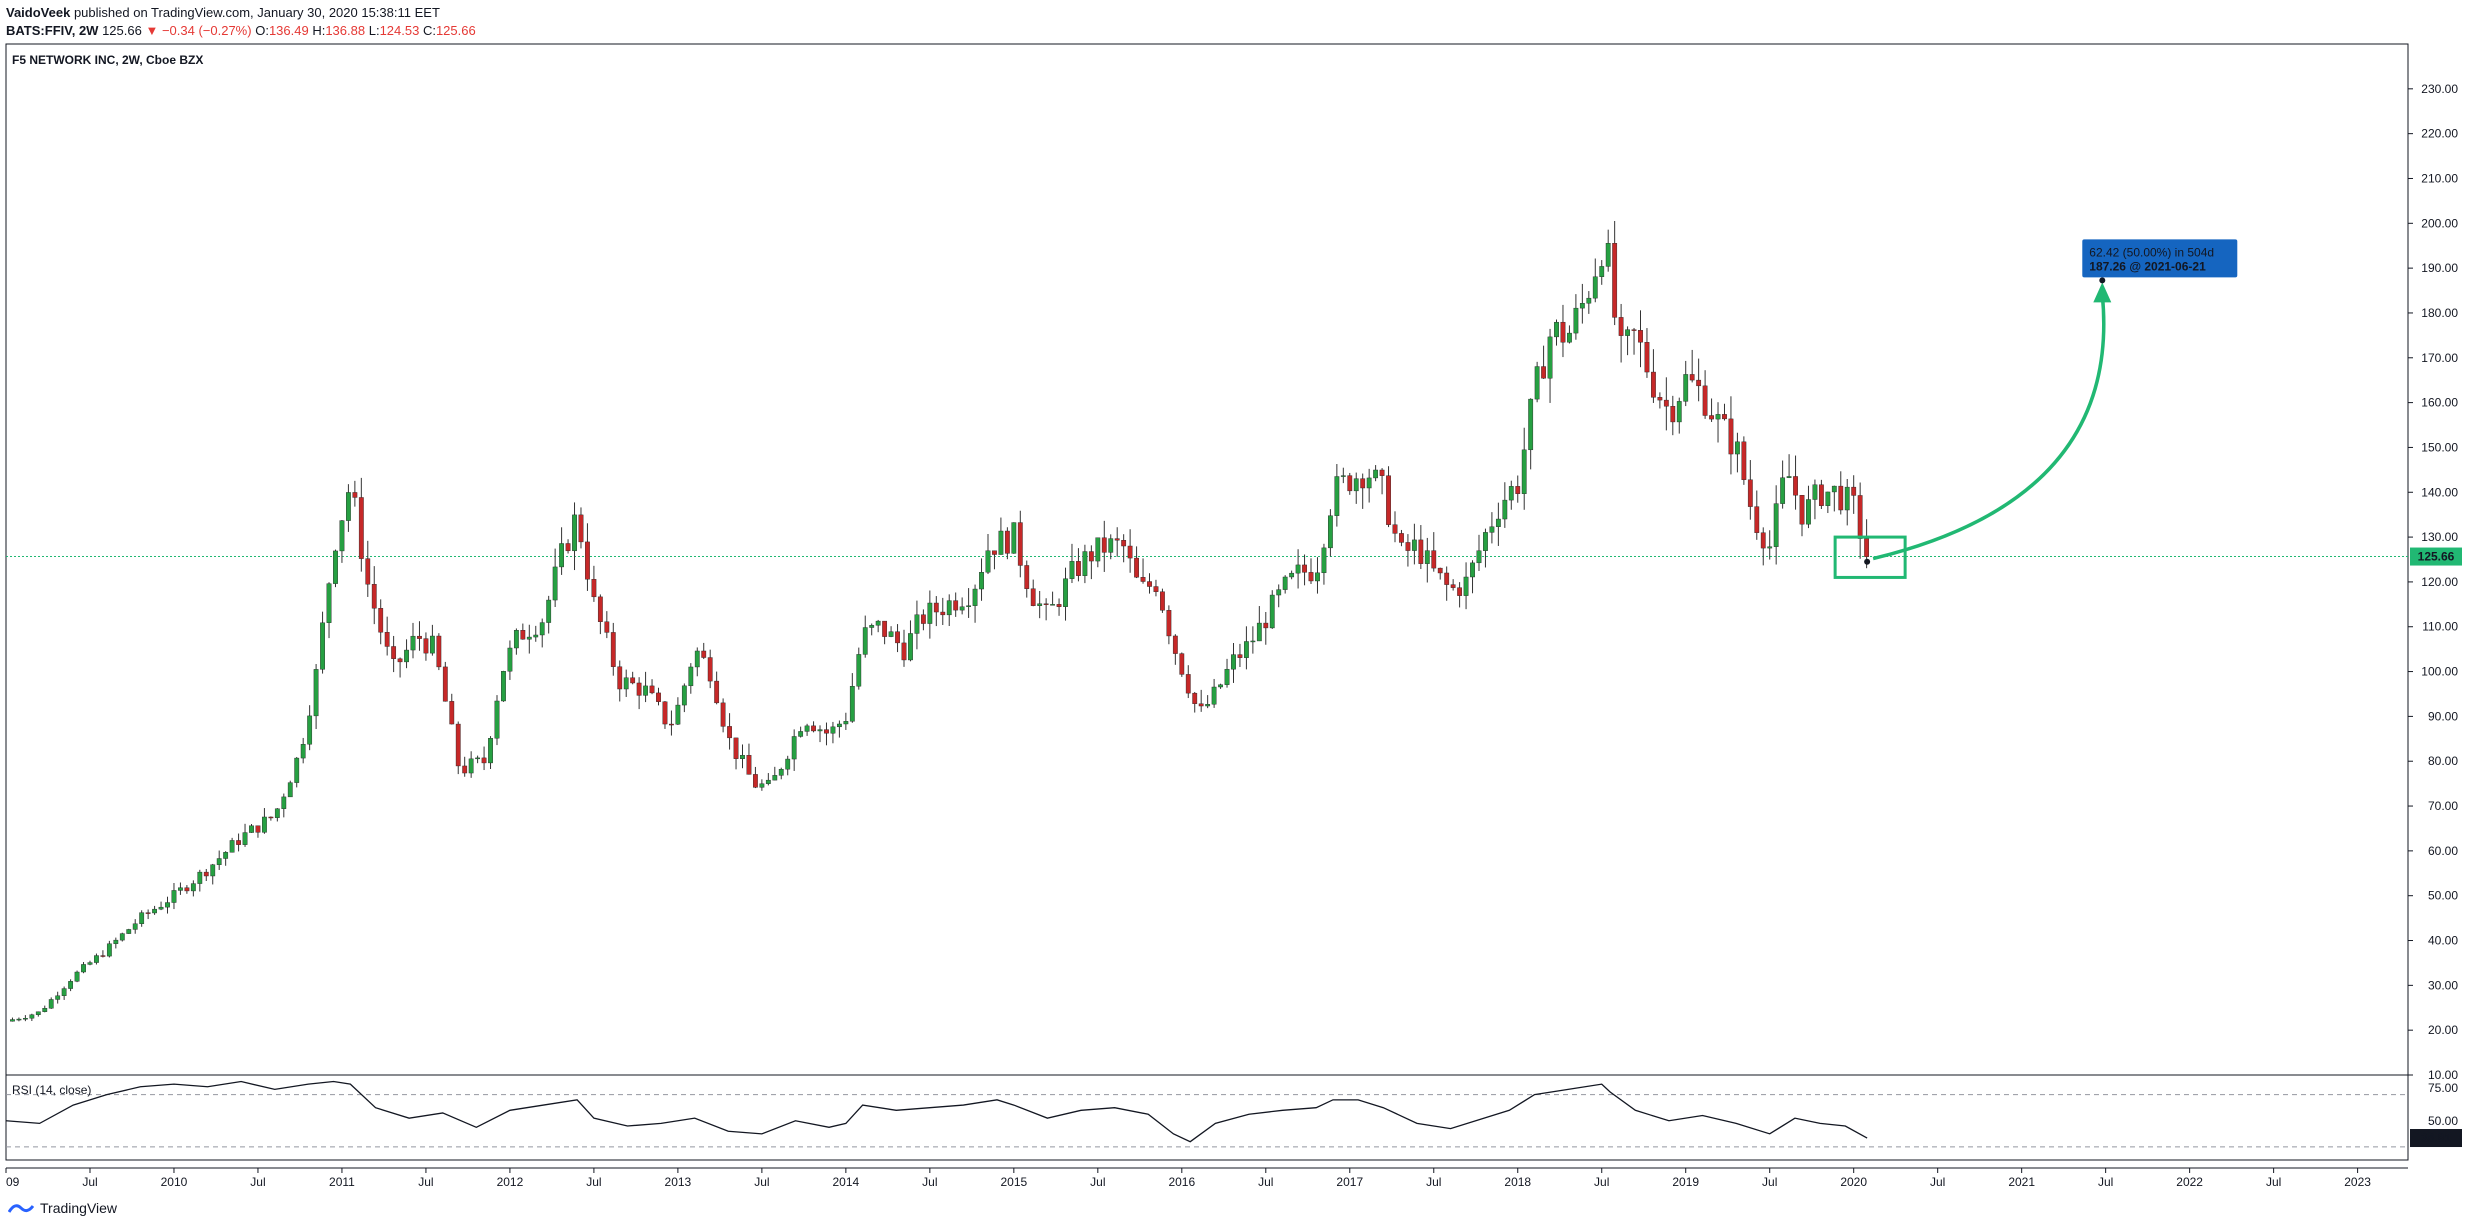 Image resolution: width=2468 pixels, height=1228 pixels. I want to click on x-tick-label: 2014, so click(846, 1182).